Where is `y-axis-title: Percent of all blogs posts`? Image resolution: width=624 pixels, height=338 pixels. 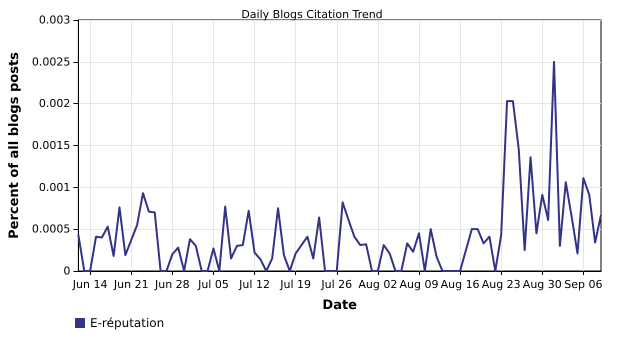
y-axis-title: Percent of all blogs posts is located at coordinates (14, 145).